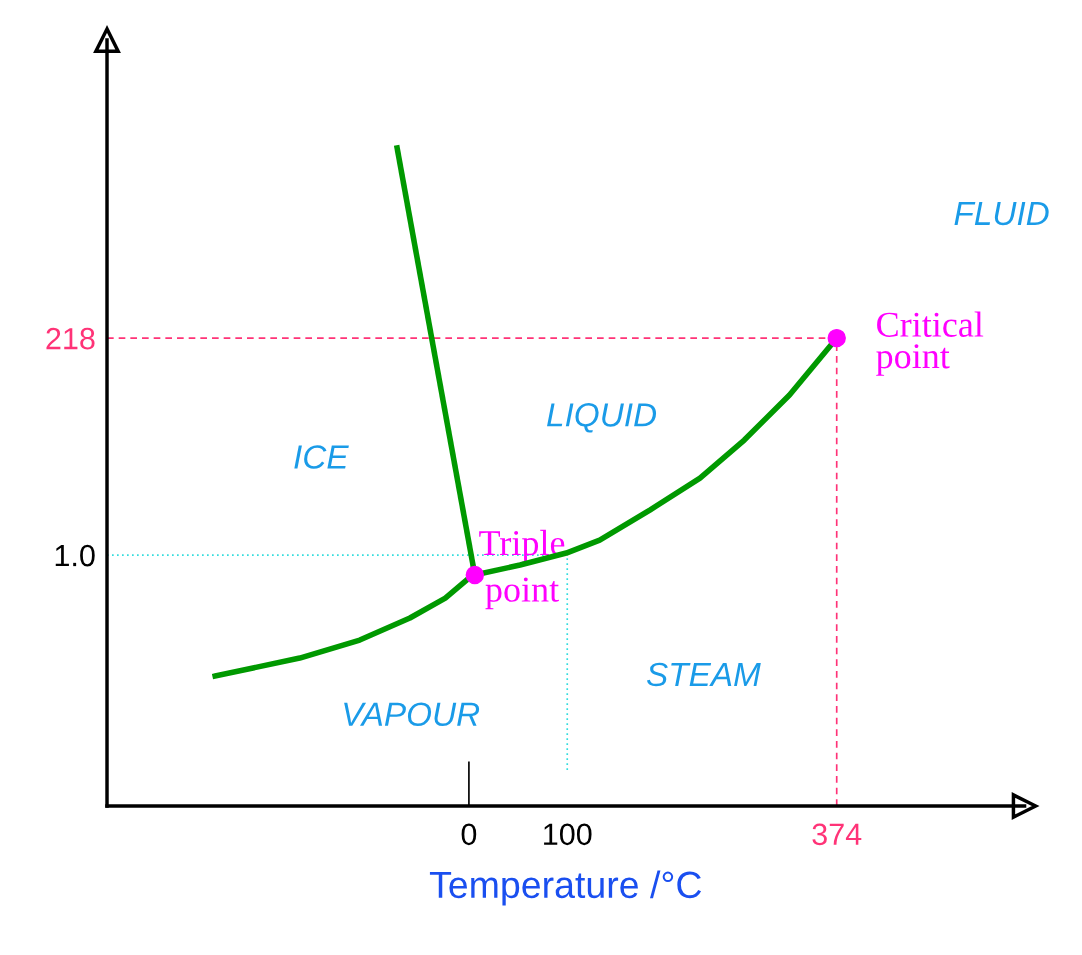  What do you see at coordinates (70, 338) in the screenshot?
I see `y-tick-label: 218` at bounding box center [70, 338].